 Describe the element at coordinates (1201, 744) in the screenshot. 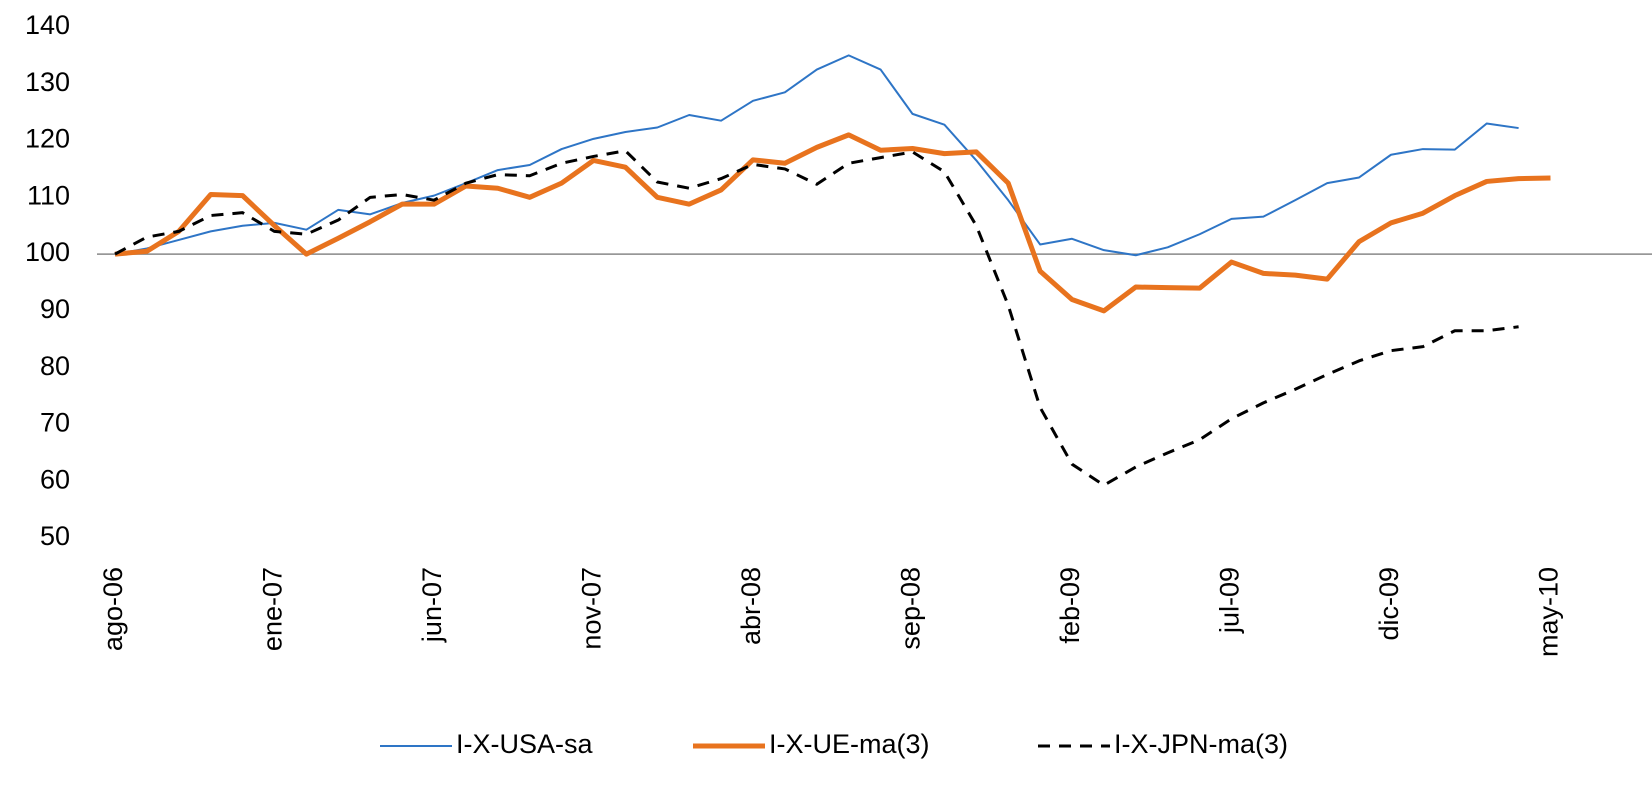

I see `legend-label: I-X-JPN-ma(3)` at that location.